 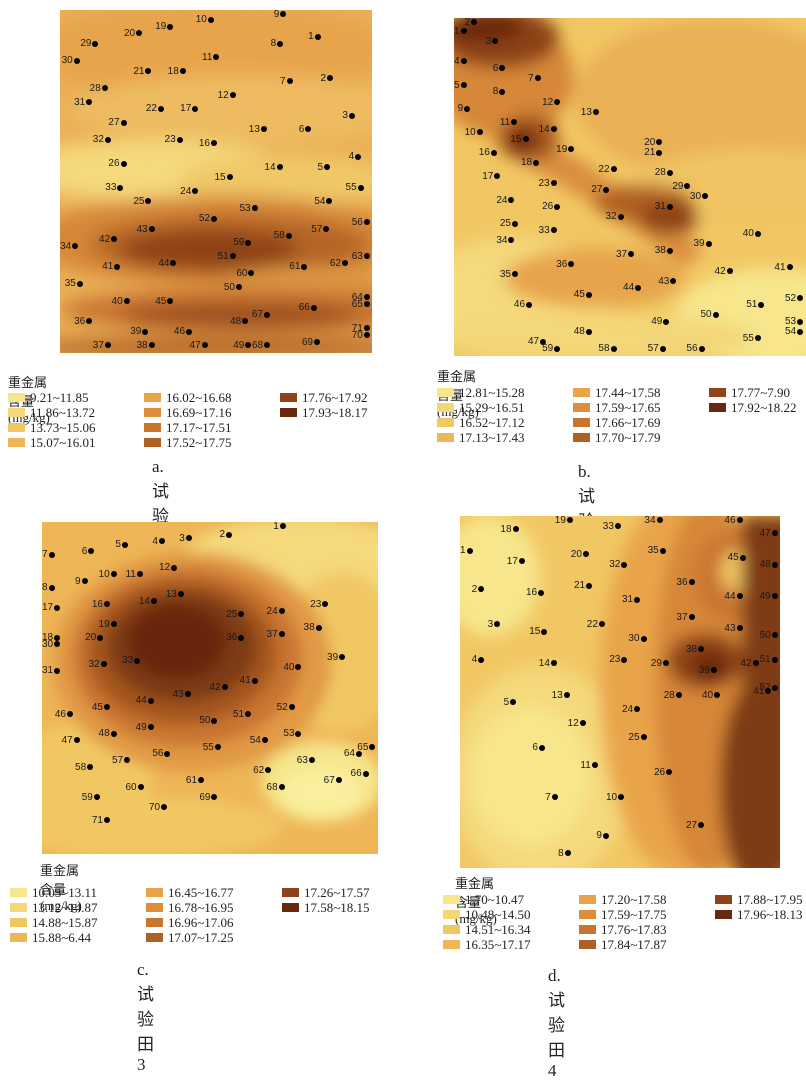 What do you see at coordinates (214, 922) in the screenshot?
I see `legend-item: 16.96~17.06` at bounding box center [214, 922].